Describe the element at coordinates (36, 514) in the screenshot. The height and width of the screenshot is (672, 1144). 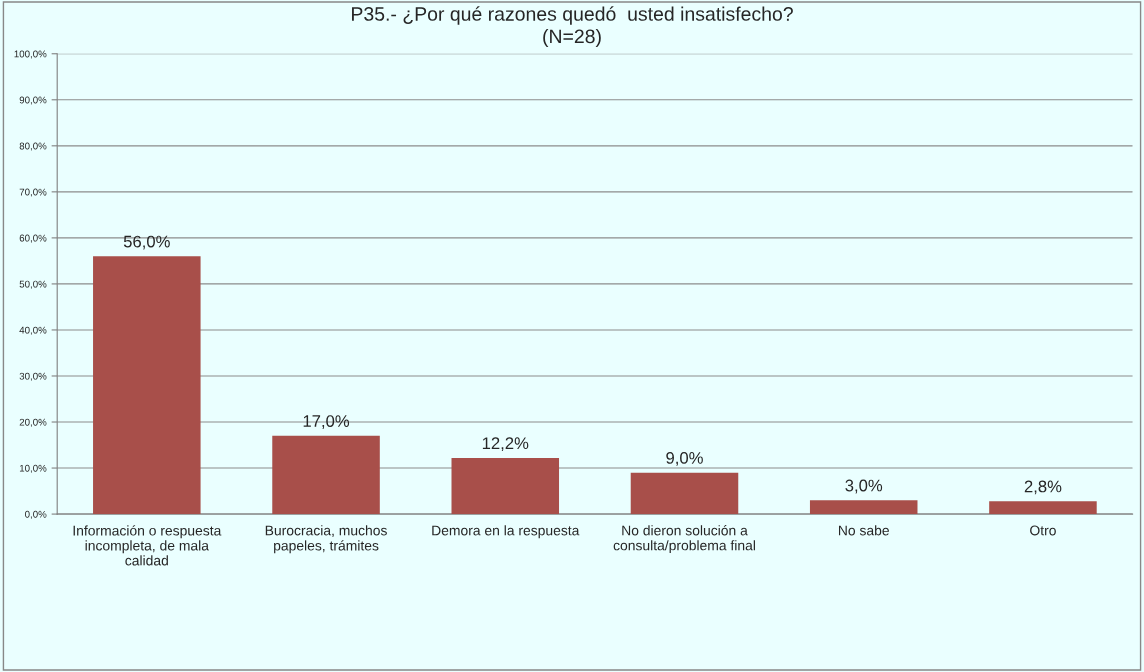
I see `y-tick-label: 0,0%` at that location.